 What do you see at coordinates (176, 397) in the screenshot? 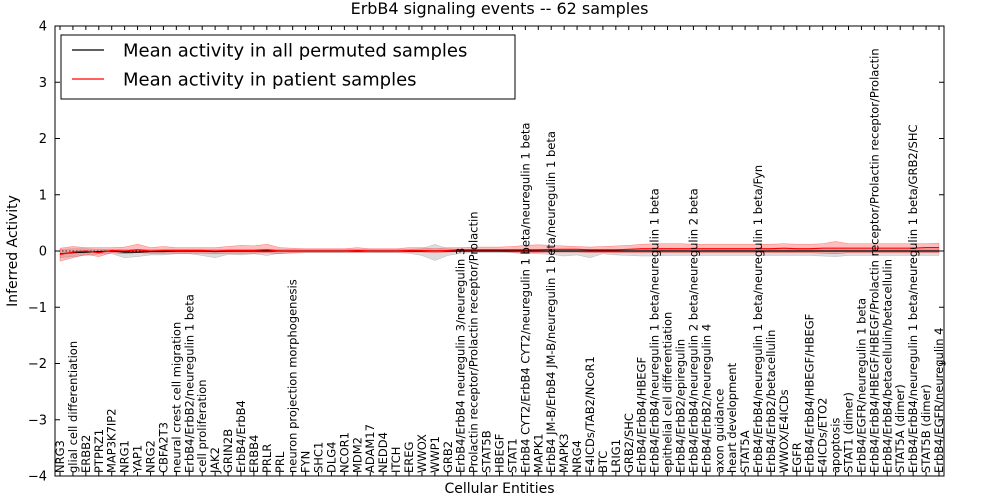
I see `x-category-label: neural crest cell migration` at bounding box center [176, 397].